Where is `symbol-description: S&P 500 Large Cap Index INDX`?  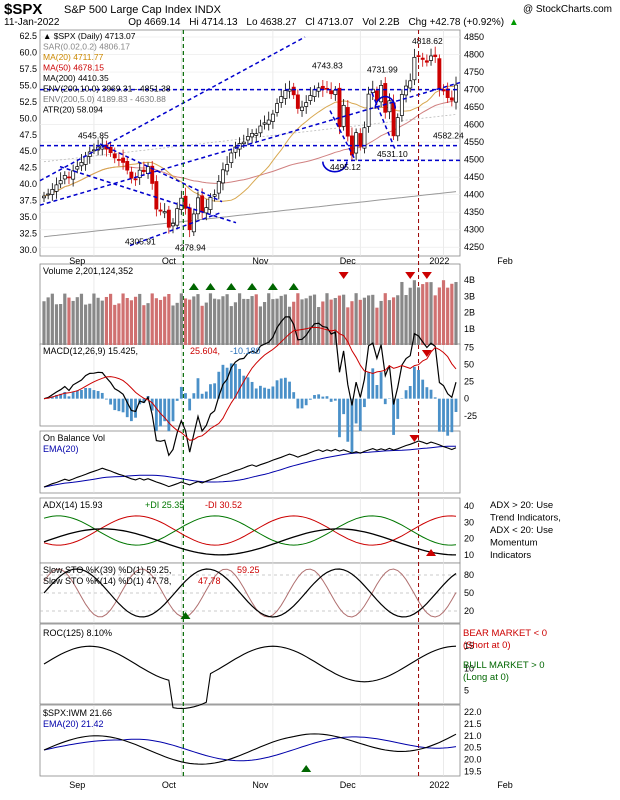 symbol-description: S&P 500 Large Cap Index INDX is located at coordinates (142, 10).